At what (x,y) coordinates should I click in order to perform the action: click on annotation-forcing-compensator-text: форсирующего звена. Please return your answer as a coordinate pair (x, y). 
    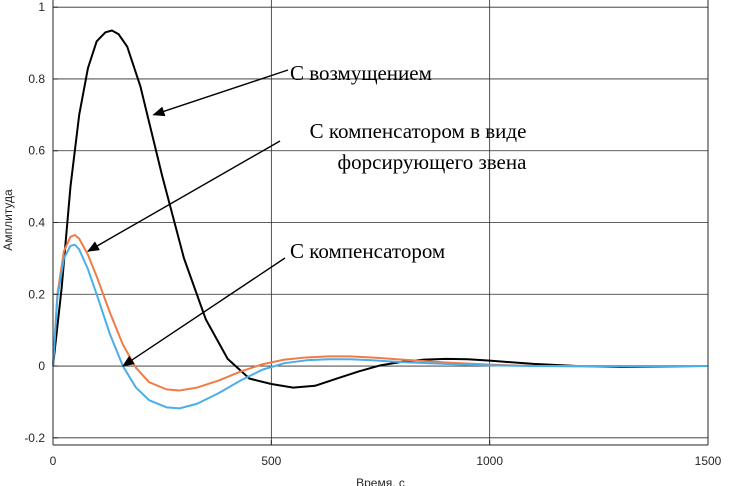
    Looking at the image, I should click on (433, 162).